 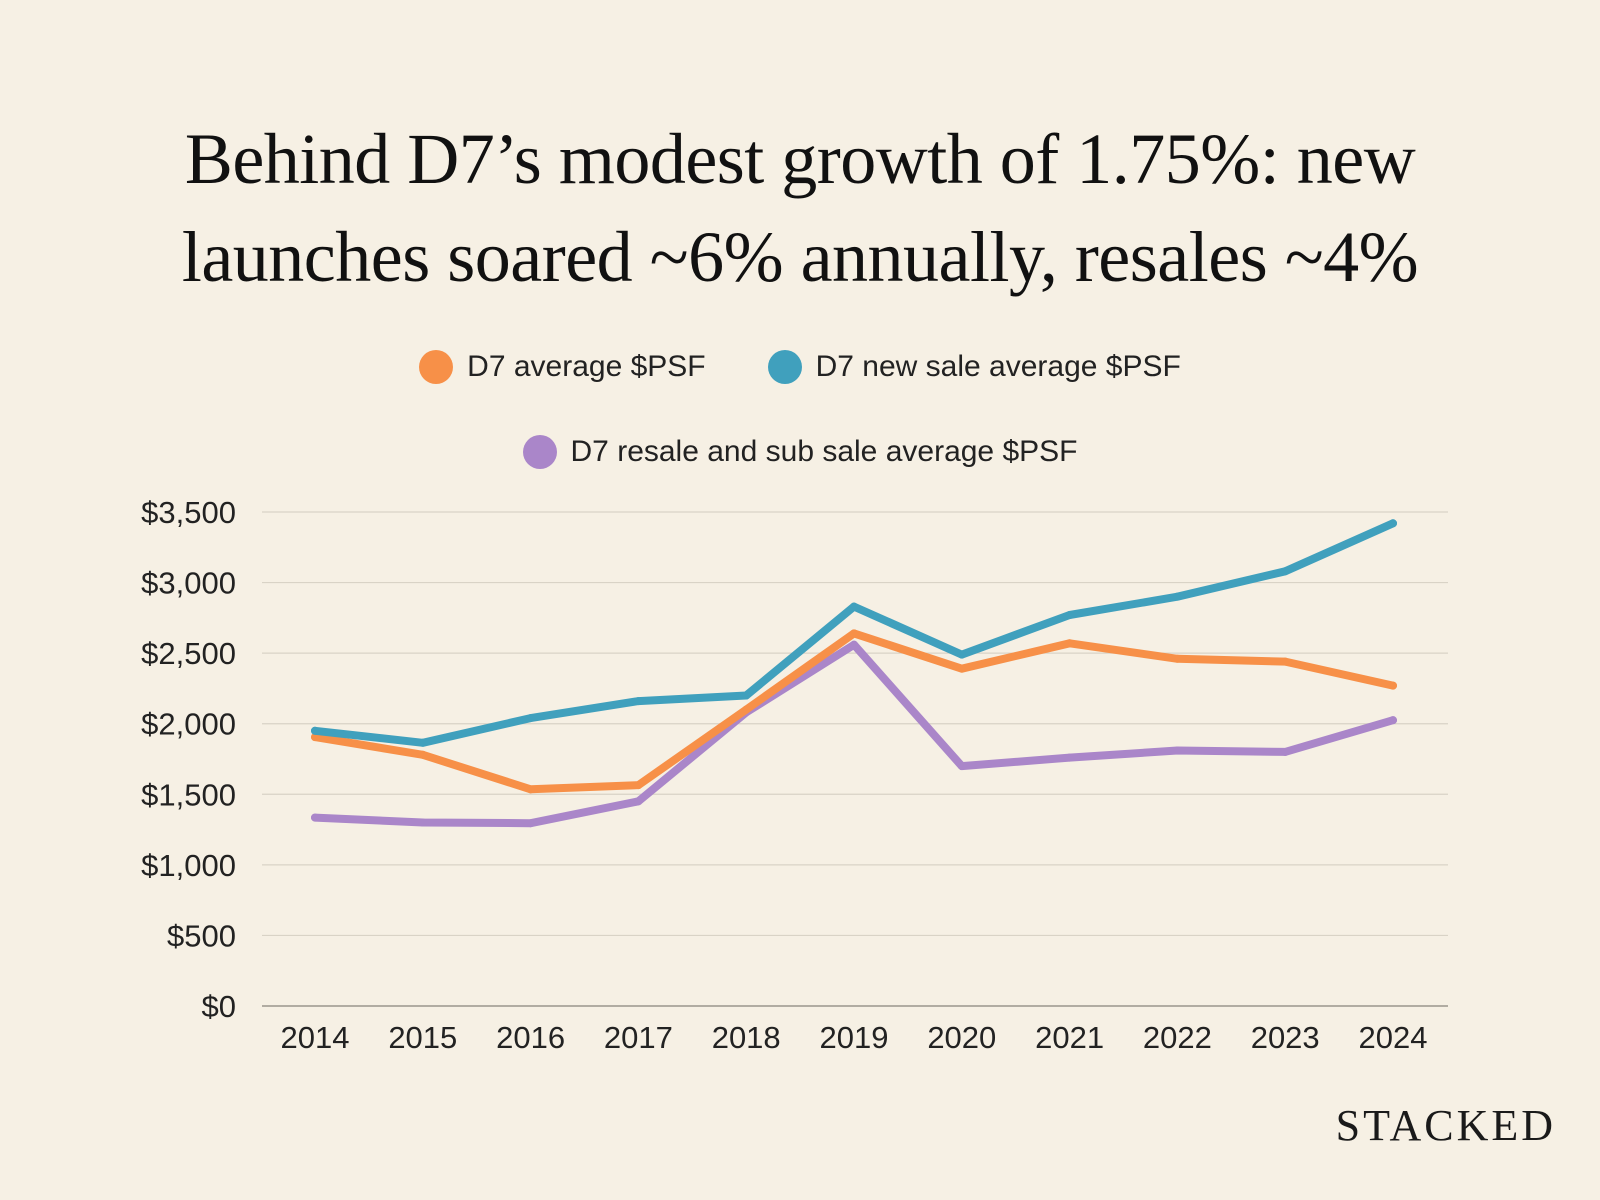 I want to click on x-tick-label: 2018, so click(x=746, y=1037).